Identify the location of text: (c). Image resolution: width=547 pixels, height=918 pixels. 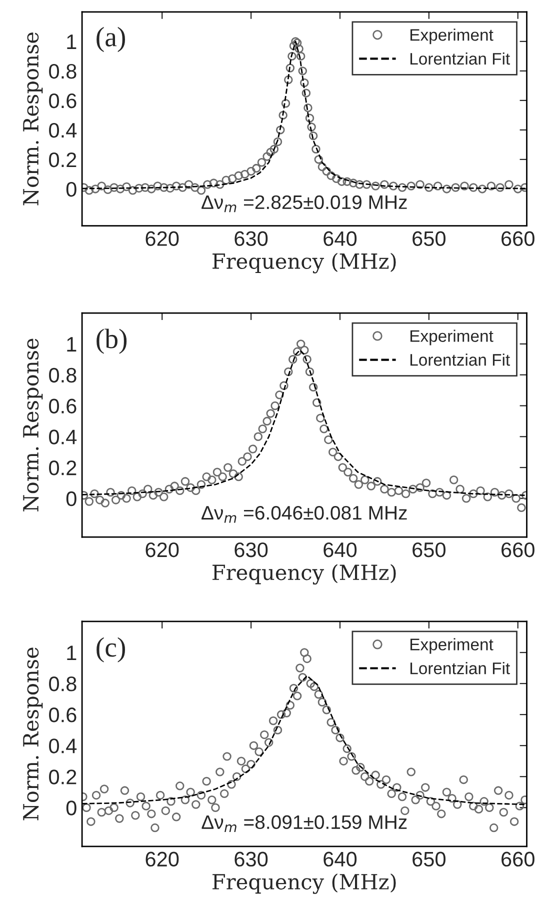
(110, 649).